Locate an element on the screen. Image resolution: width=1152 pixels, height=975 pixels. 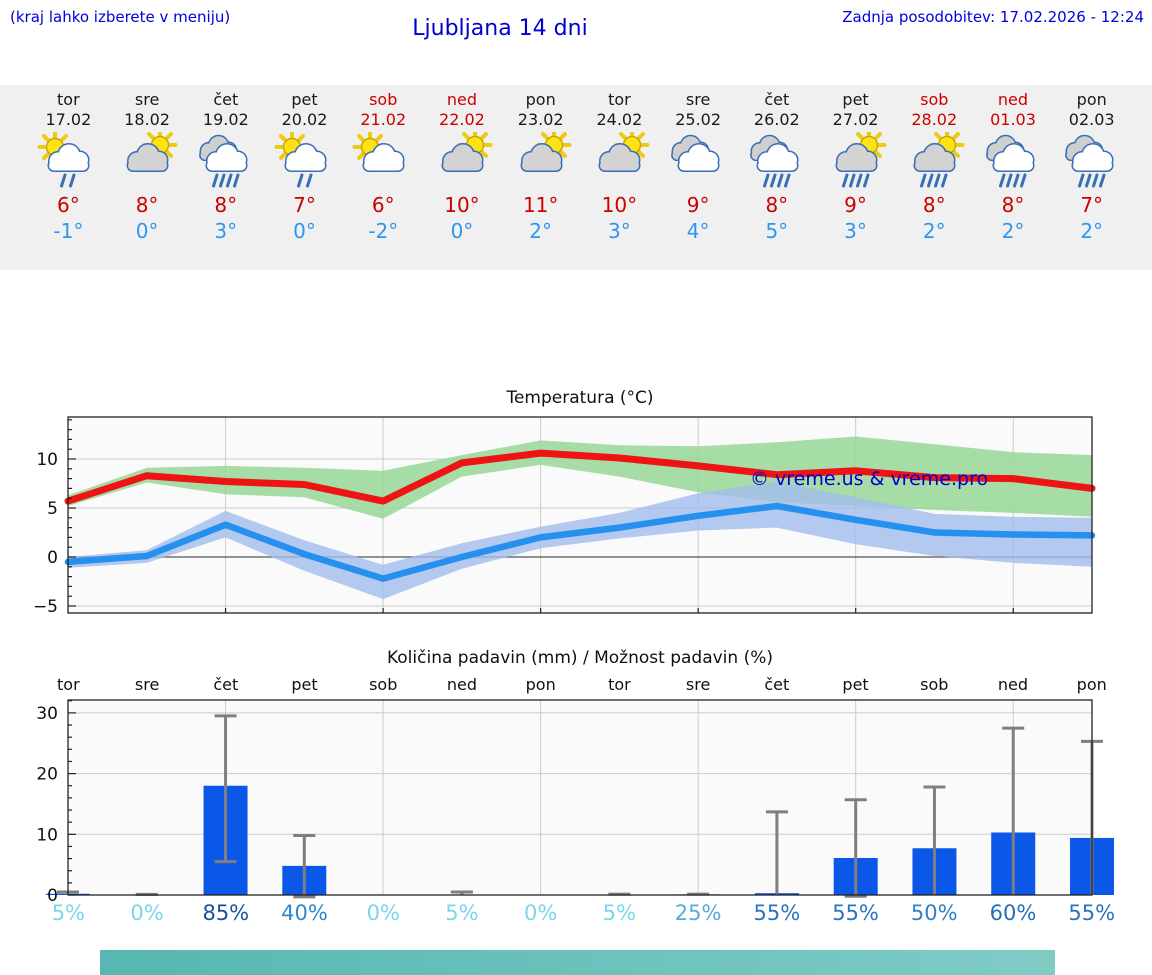
day-column-20.02: pet 20.02 7° 0° is located at coordinates (304, 177).